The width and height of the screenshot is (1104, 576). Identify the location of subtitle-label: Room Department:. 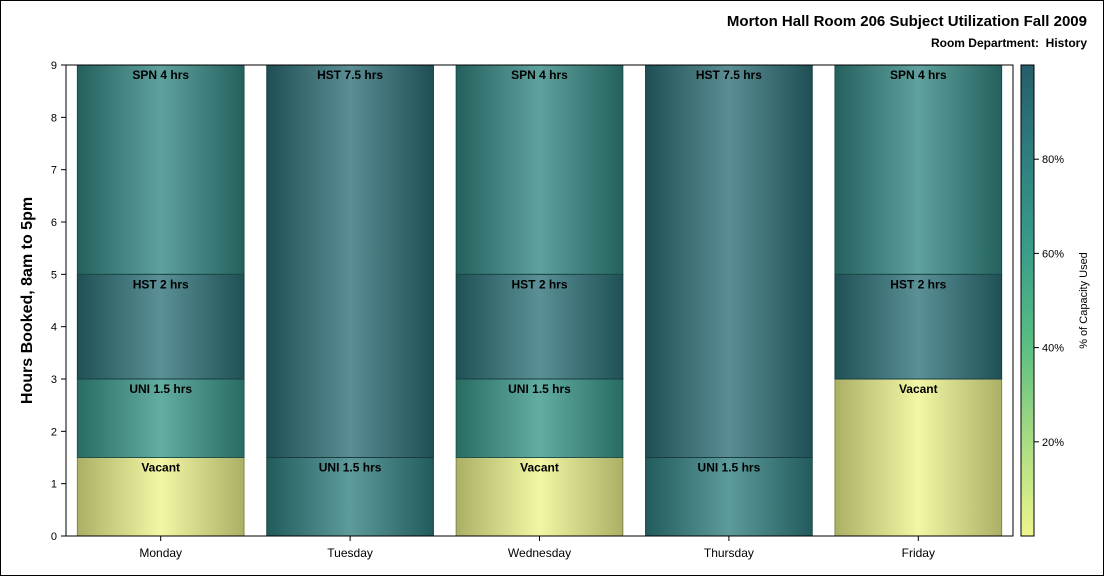
(984, 43).